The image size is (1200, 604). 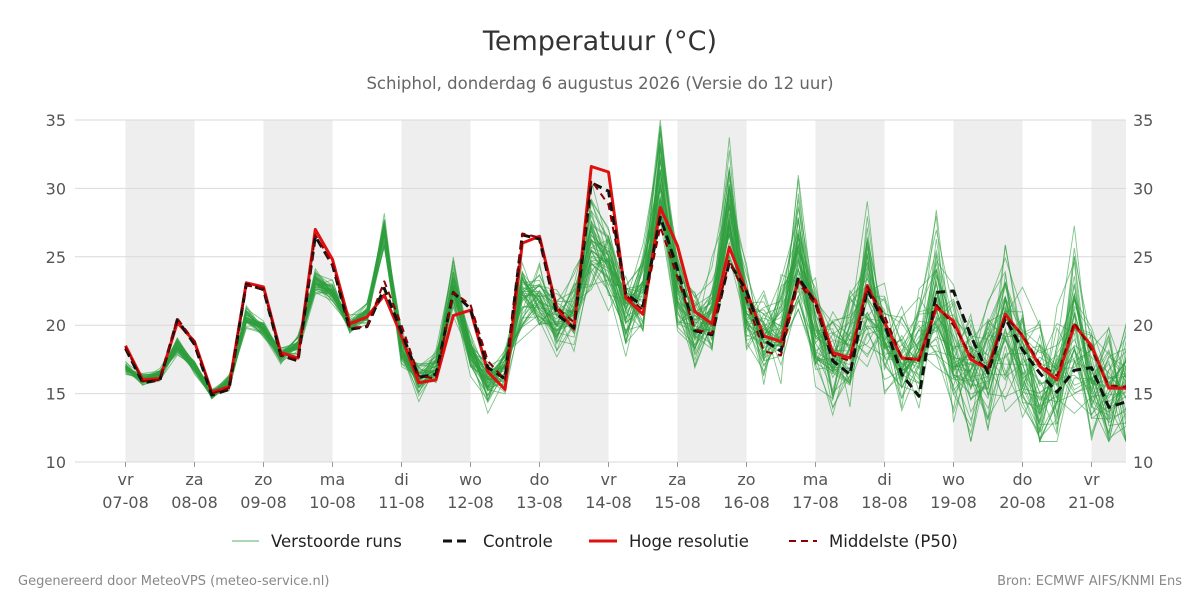 What do you see at coordinates (470, 502) in the screenshot?
I see `x-tick-date: 12-08` at bounding box center [470, 502].